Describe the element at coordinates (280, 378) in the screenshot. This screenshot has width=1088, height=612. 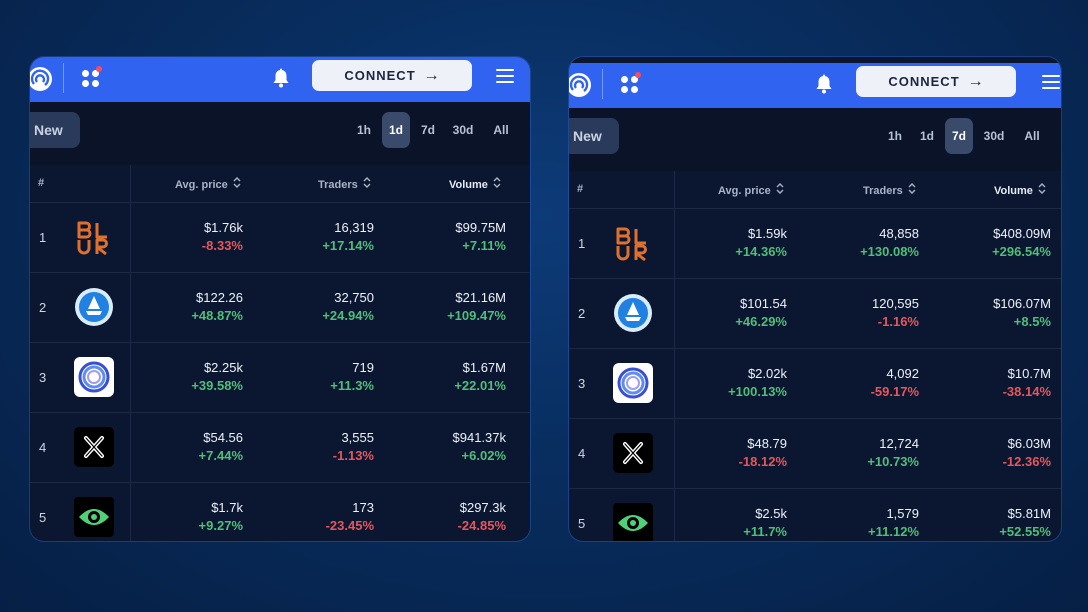
I see `table-row: 3 $2.25k +39.58% 719 +11.3% $1.67M +22.01%` at that location.